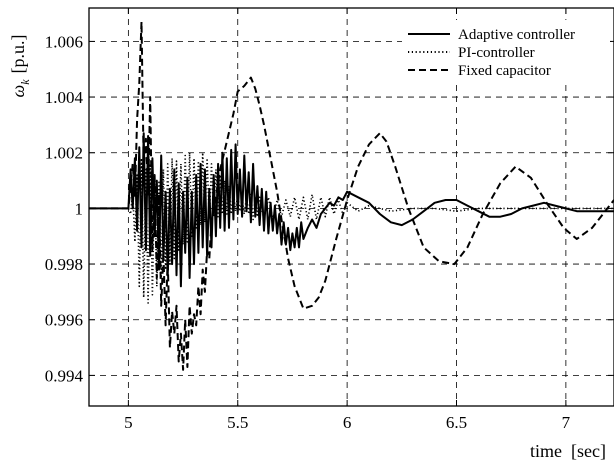 This screenshot has height=464, width=614. What do you see at coordinates (516, 35) in the screenshot?
I see `legend-label-adaptive: Adaptive controller` at bounding box center [516, 35].